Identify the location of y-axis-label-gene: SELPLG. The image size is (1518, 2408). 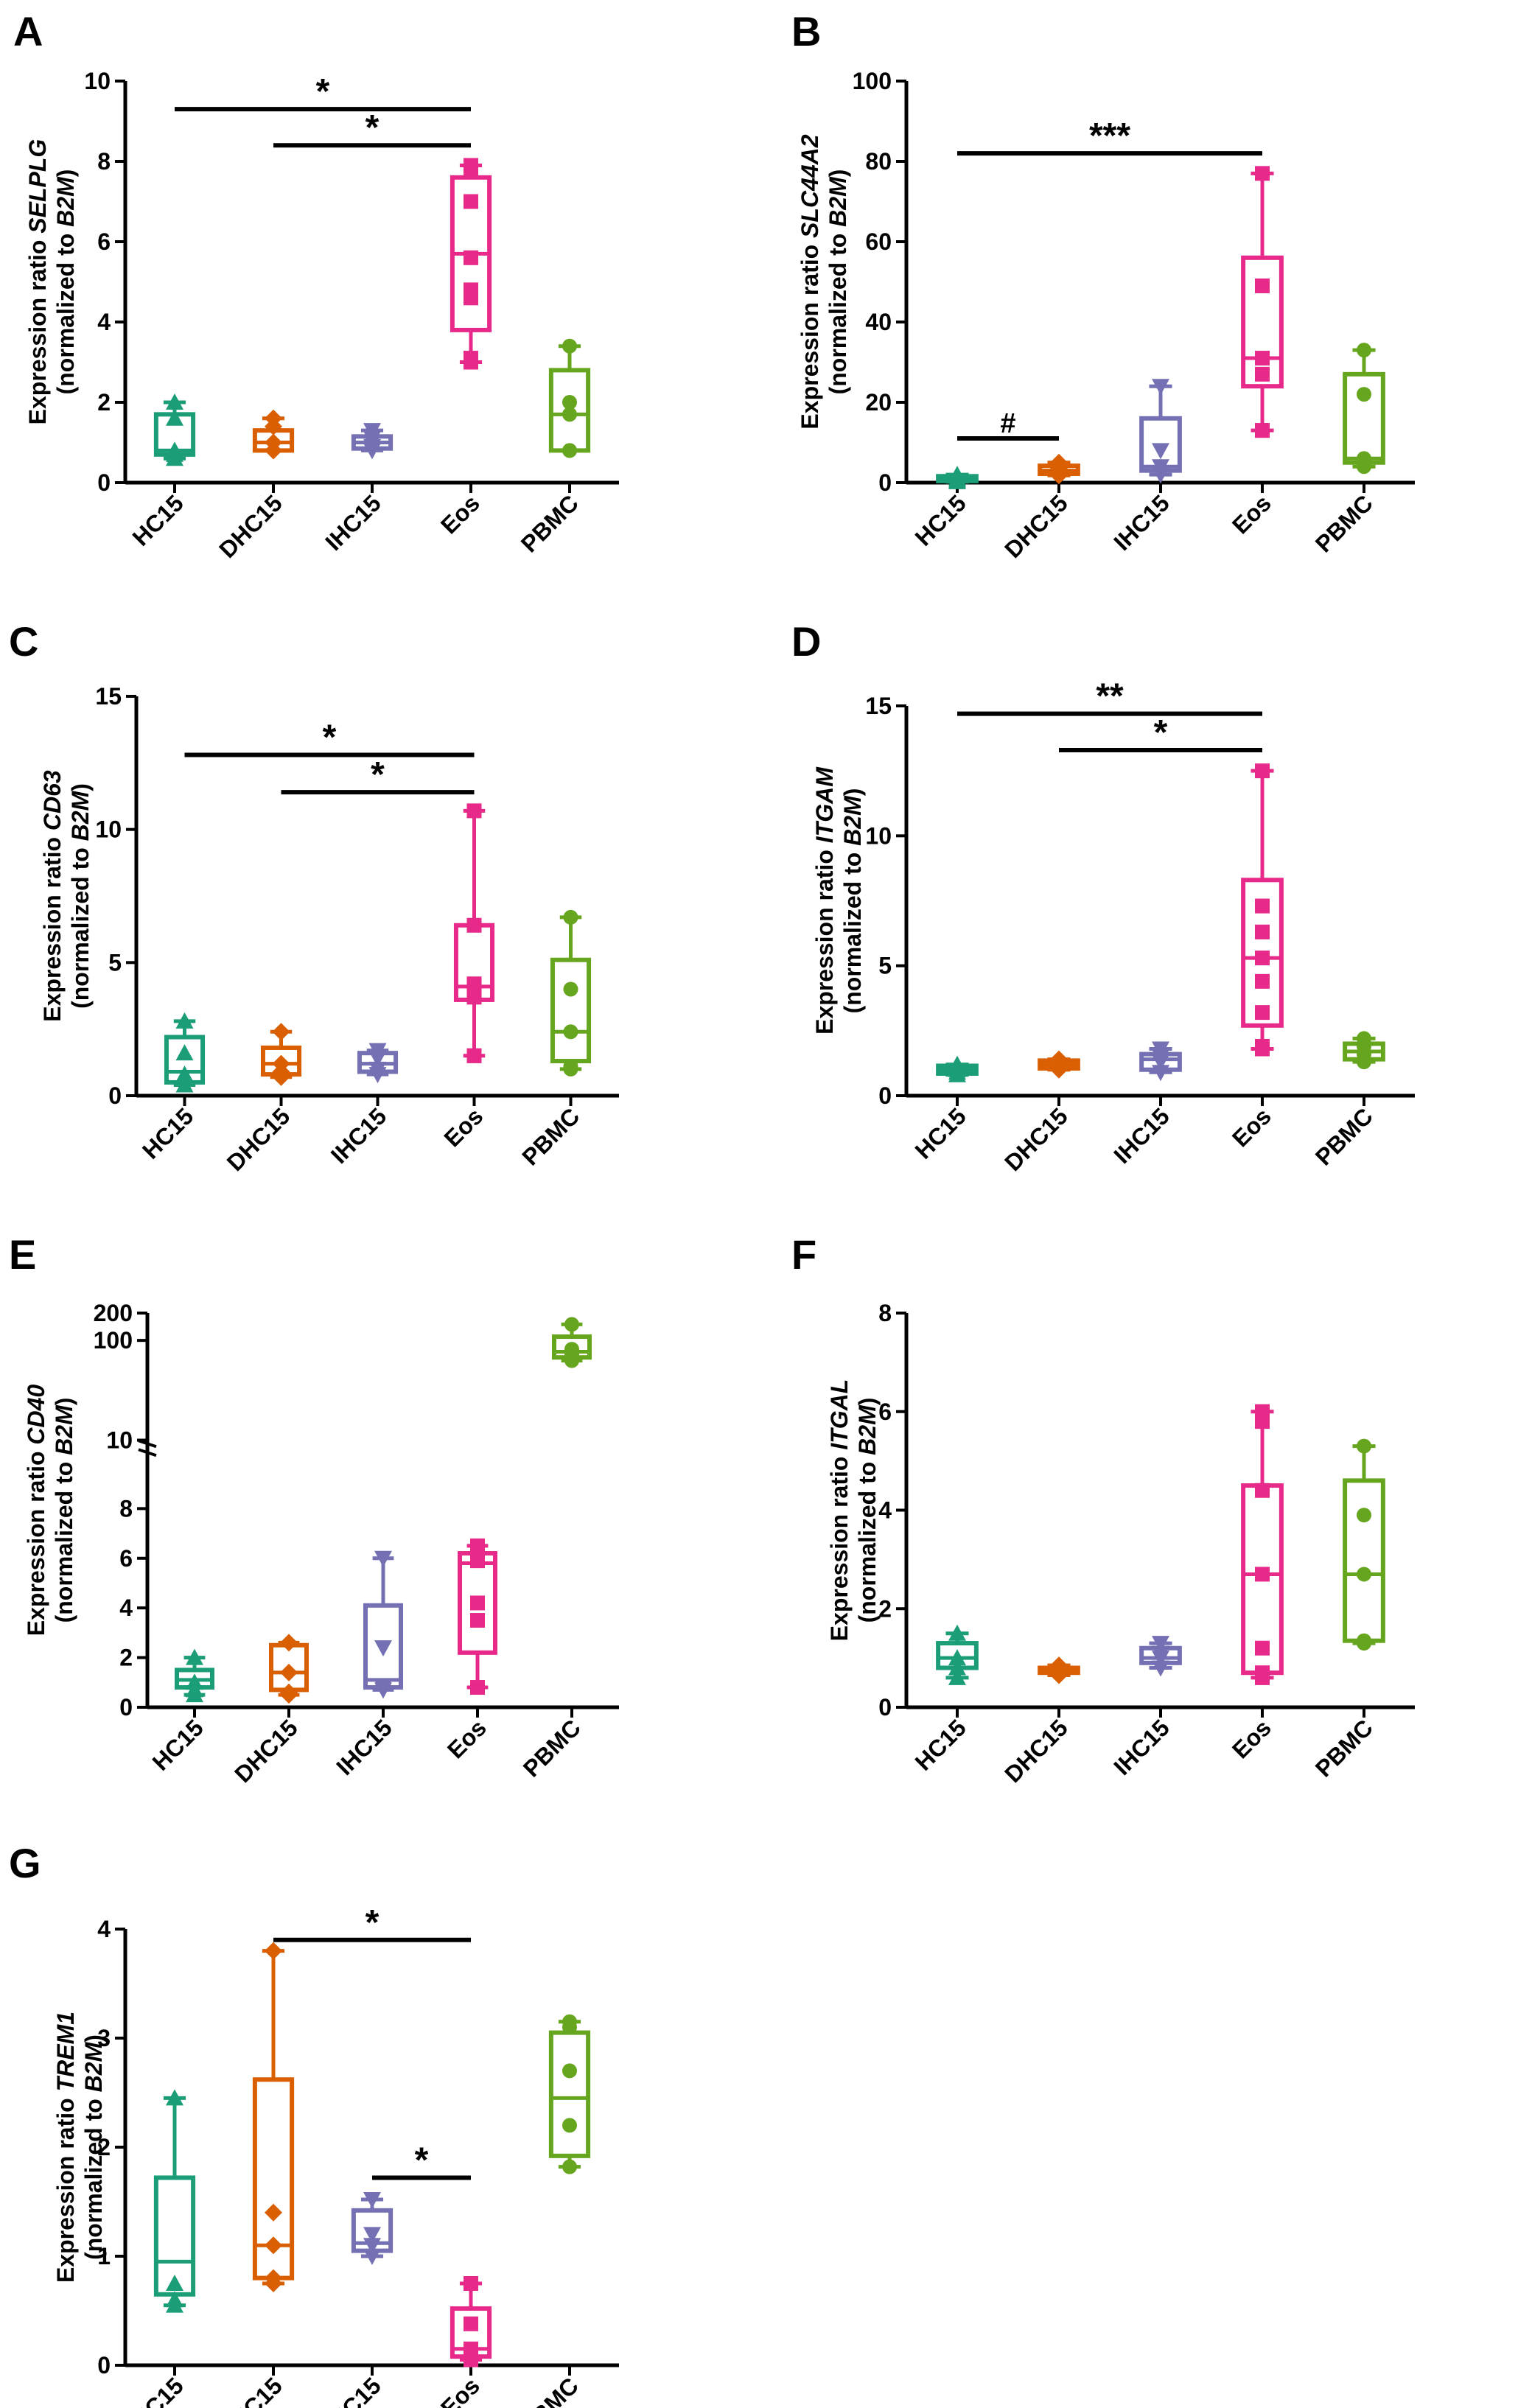
(37, 186).